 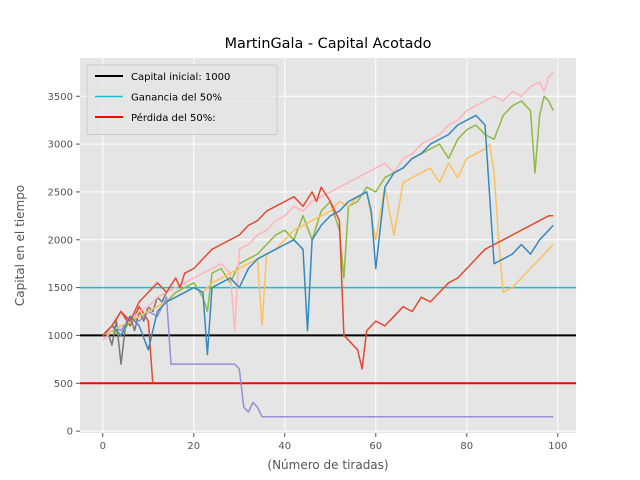 What do you see at coordinates (193, 446) in the screenshot?
I see `x-tick-label: 20` at bounding box center [193, 446].